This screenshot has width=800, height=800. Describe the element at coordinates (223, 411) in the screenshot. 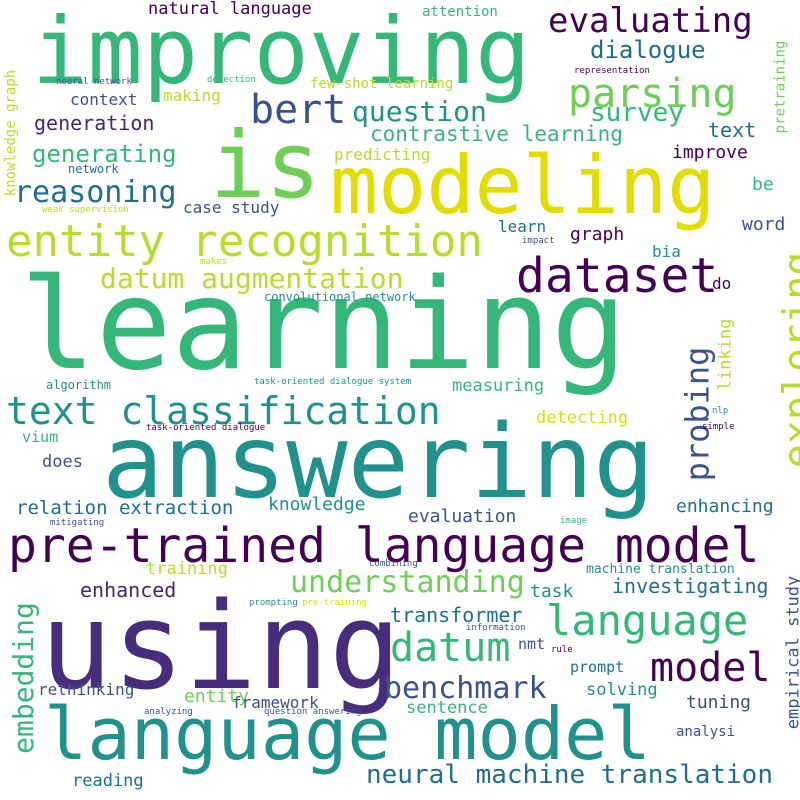

I see `word-text-classification: text classification` at that location.